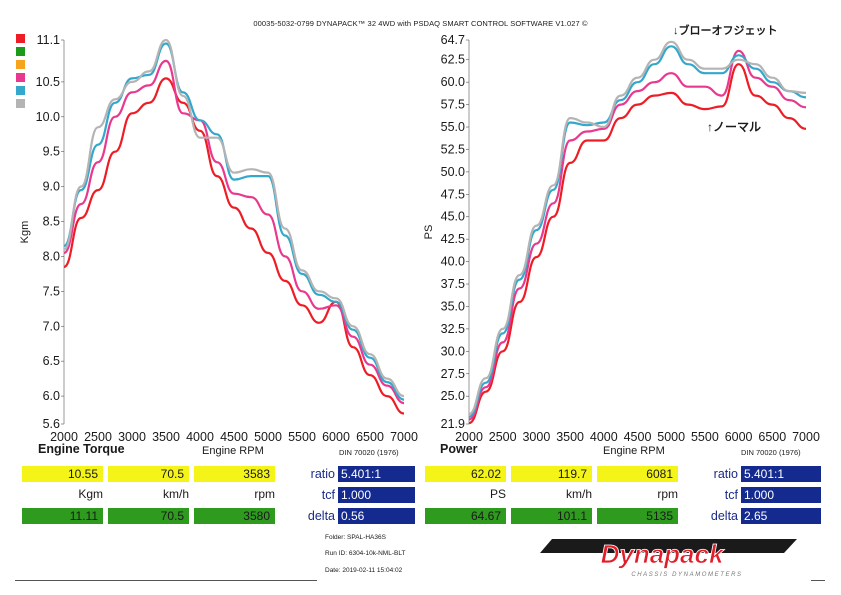  I want to click on torque-ratio-label: ratio, so click(322, 474).